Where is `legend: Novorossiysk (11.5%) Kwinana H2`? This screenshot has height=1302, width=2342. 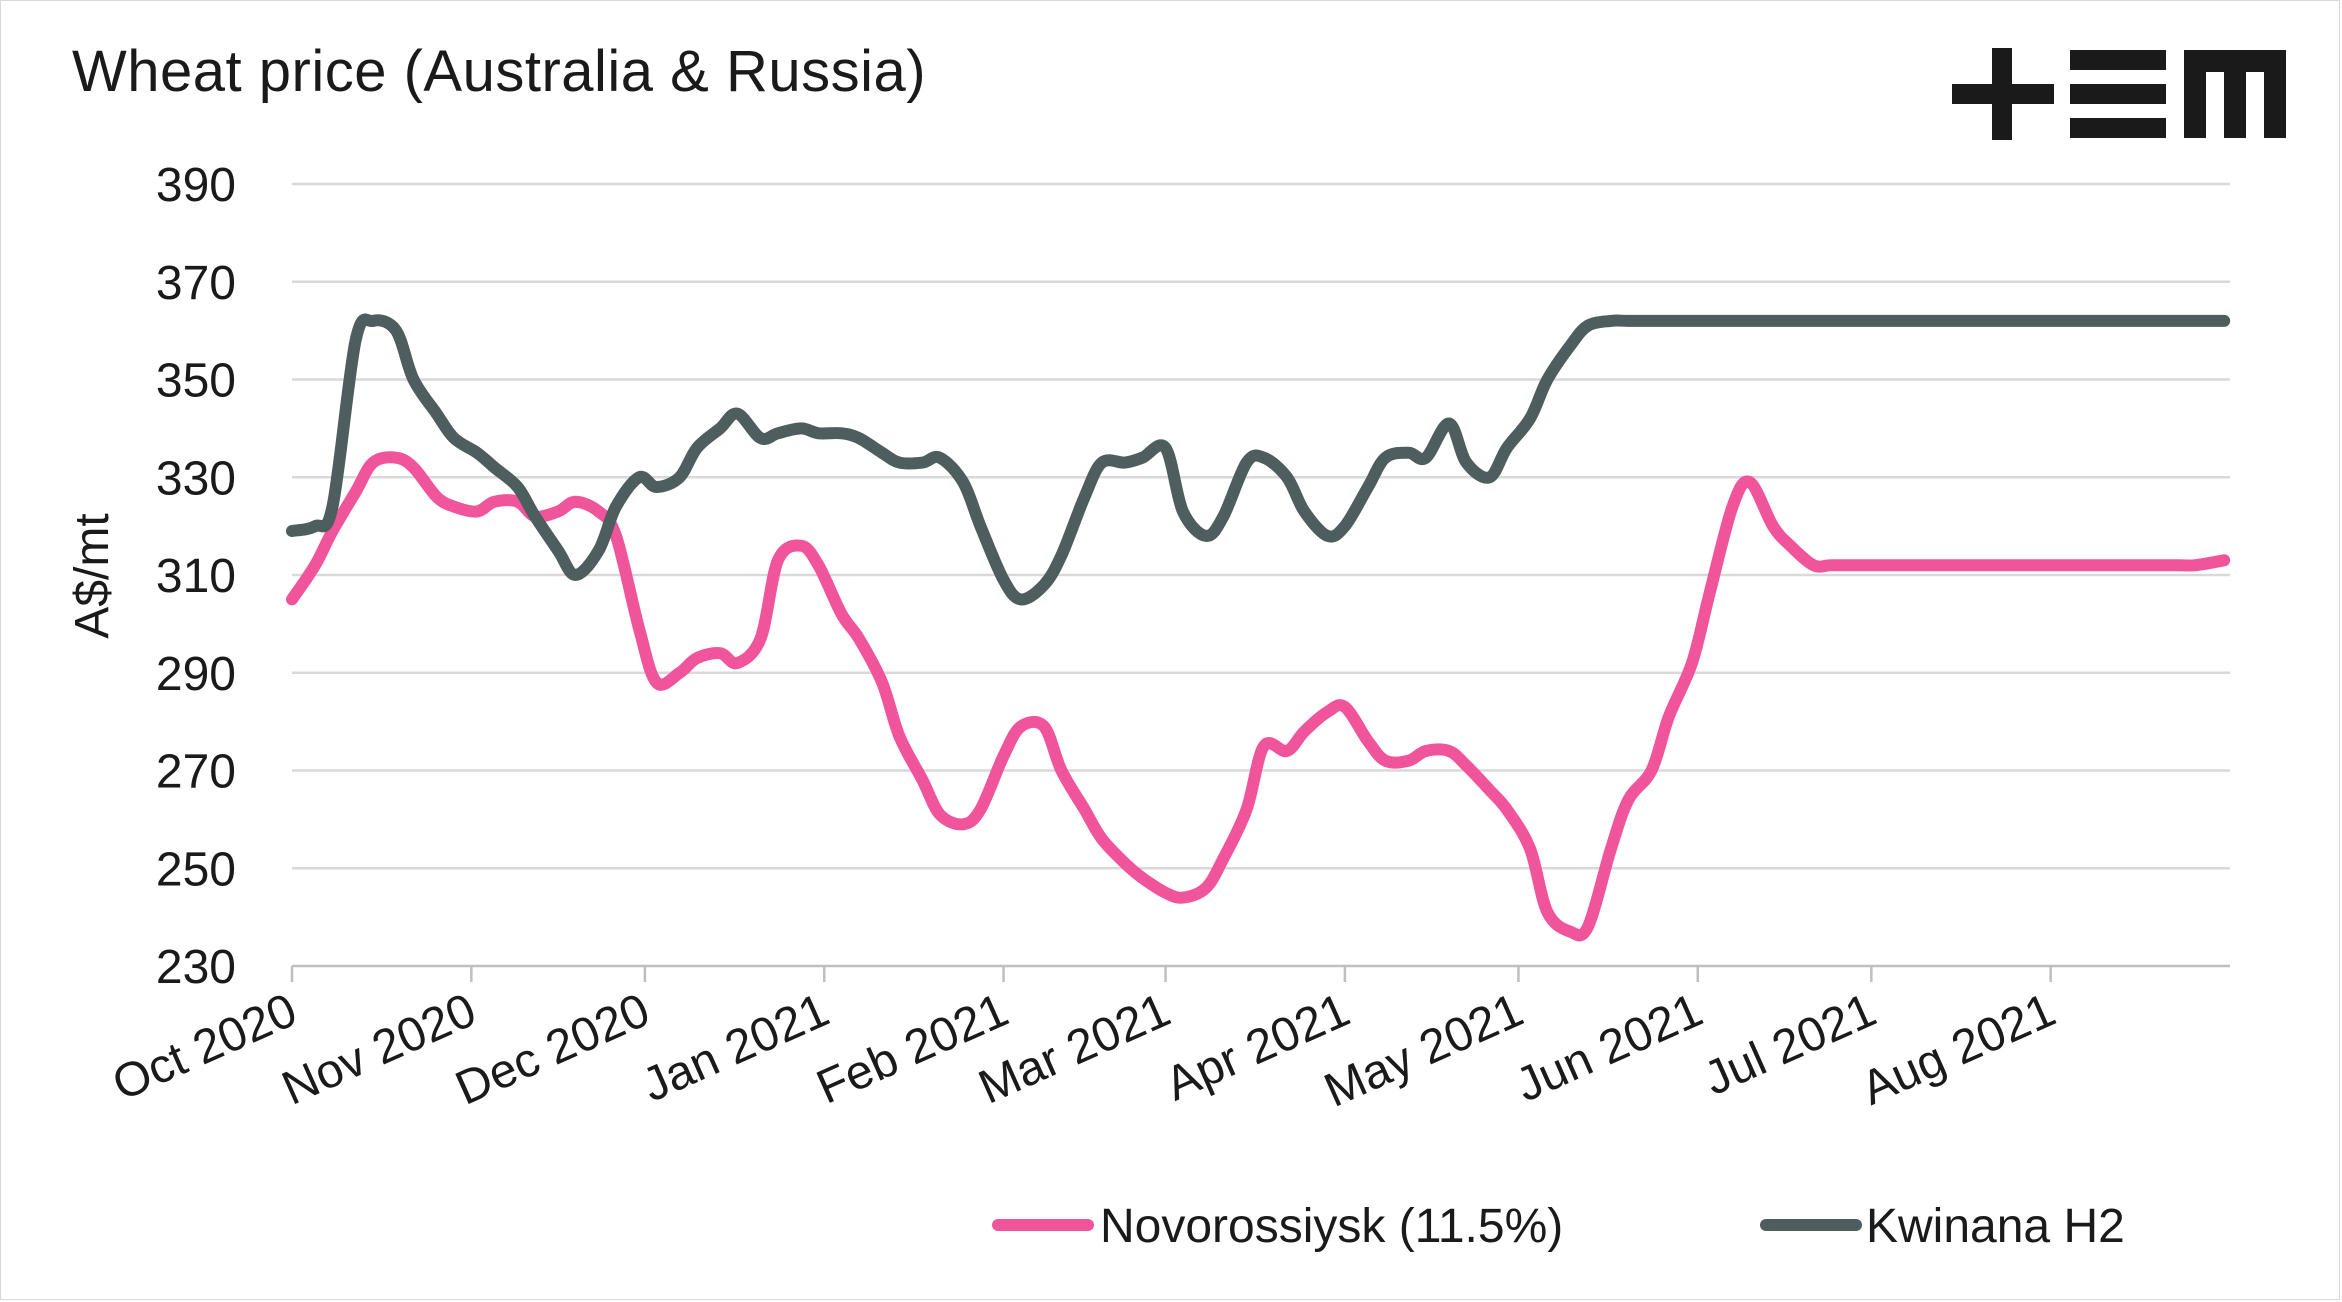 legend: Novorossiysk (11.5%) Kwinana H2 is located at coordinates (1558, 1226).